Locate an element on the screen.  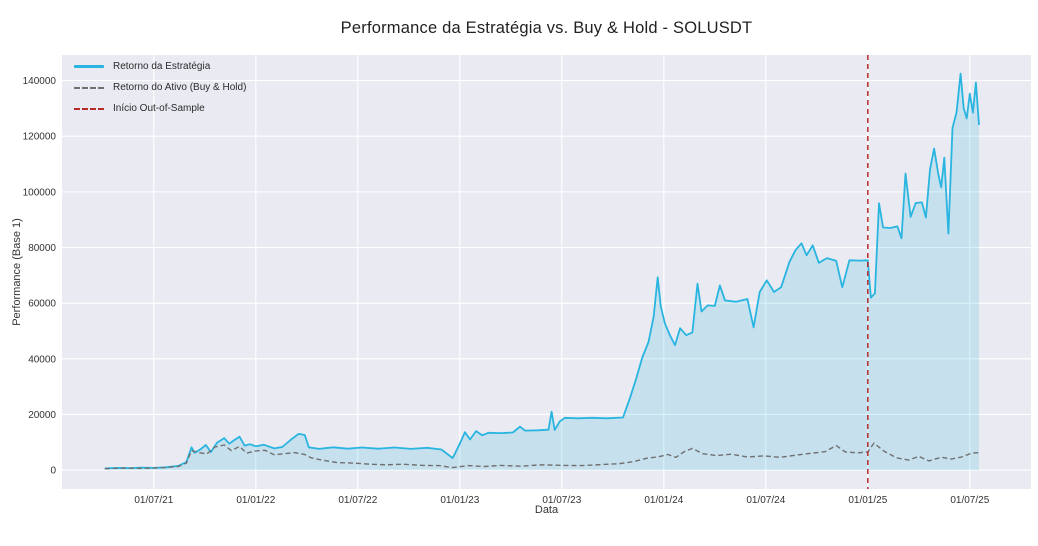
x-axis-label: Data is located at coordinates (546, 510).